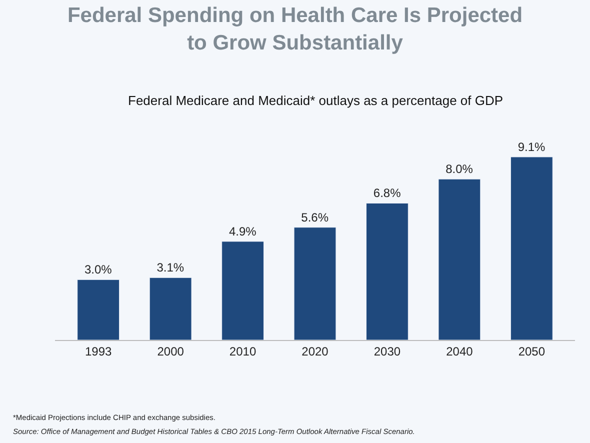  Describe the element at coordinates (295, 29) in the screenshot. I see `chart-title: Federal Spending on Health Care Is Projected to Grow Substantially` at that location.